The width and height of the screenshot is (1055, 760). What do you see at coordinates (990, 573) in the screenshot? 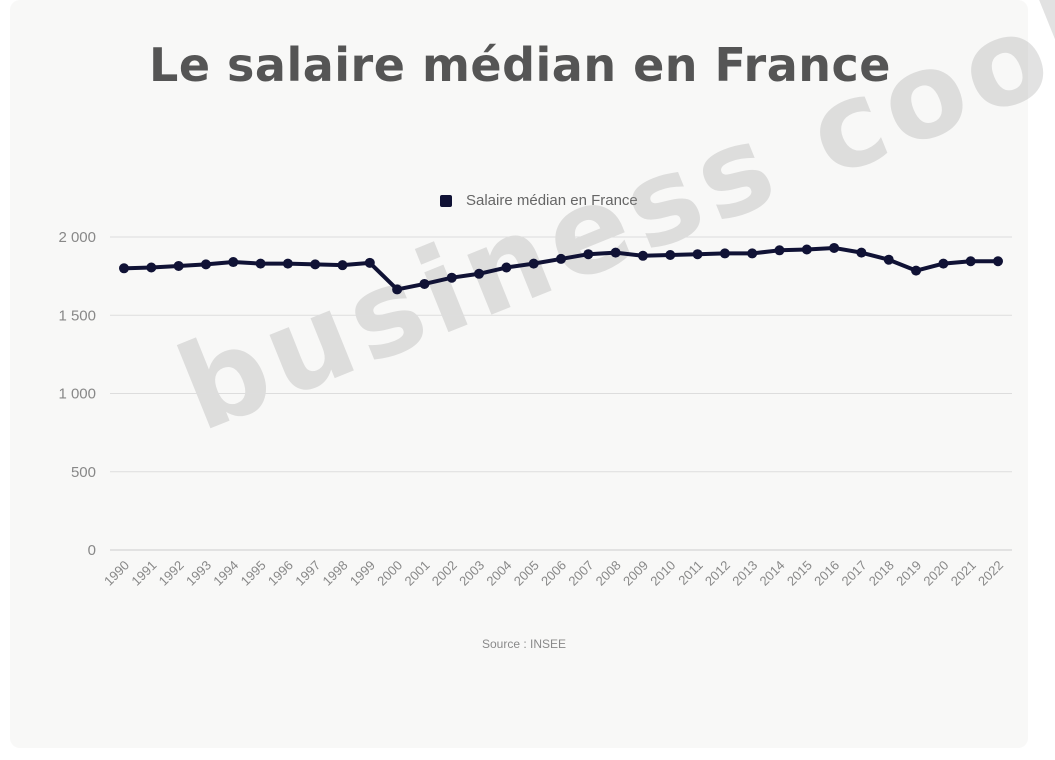
I see `x-tick-label: 2022` at bounding box center [990, 573].